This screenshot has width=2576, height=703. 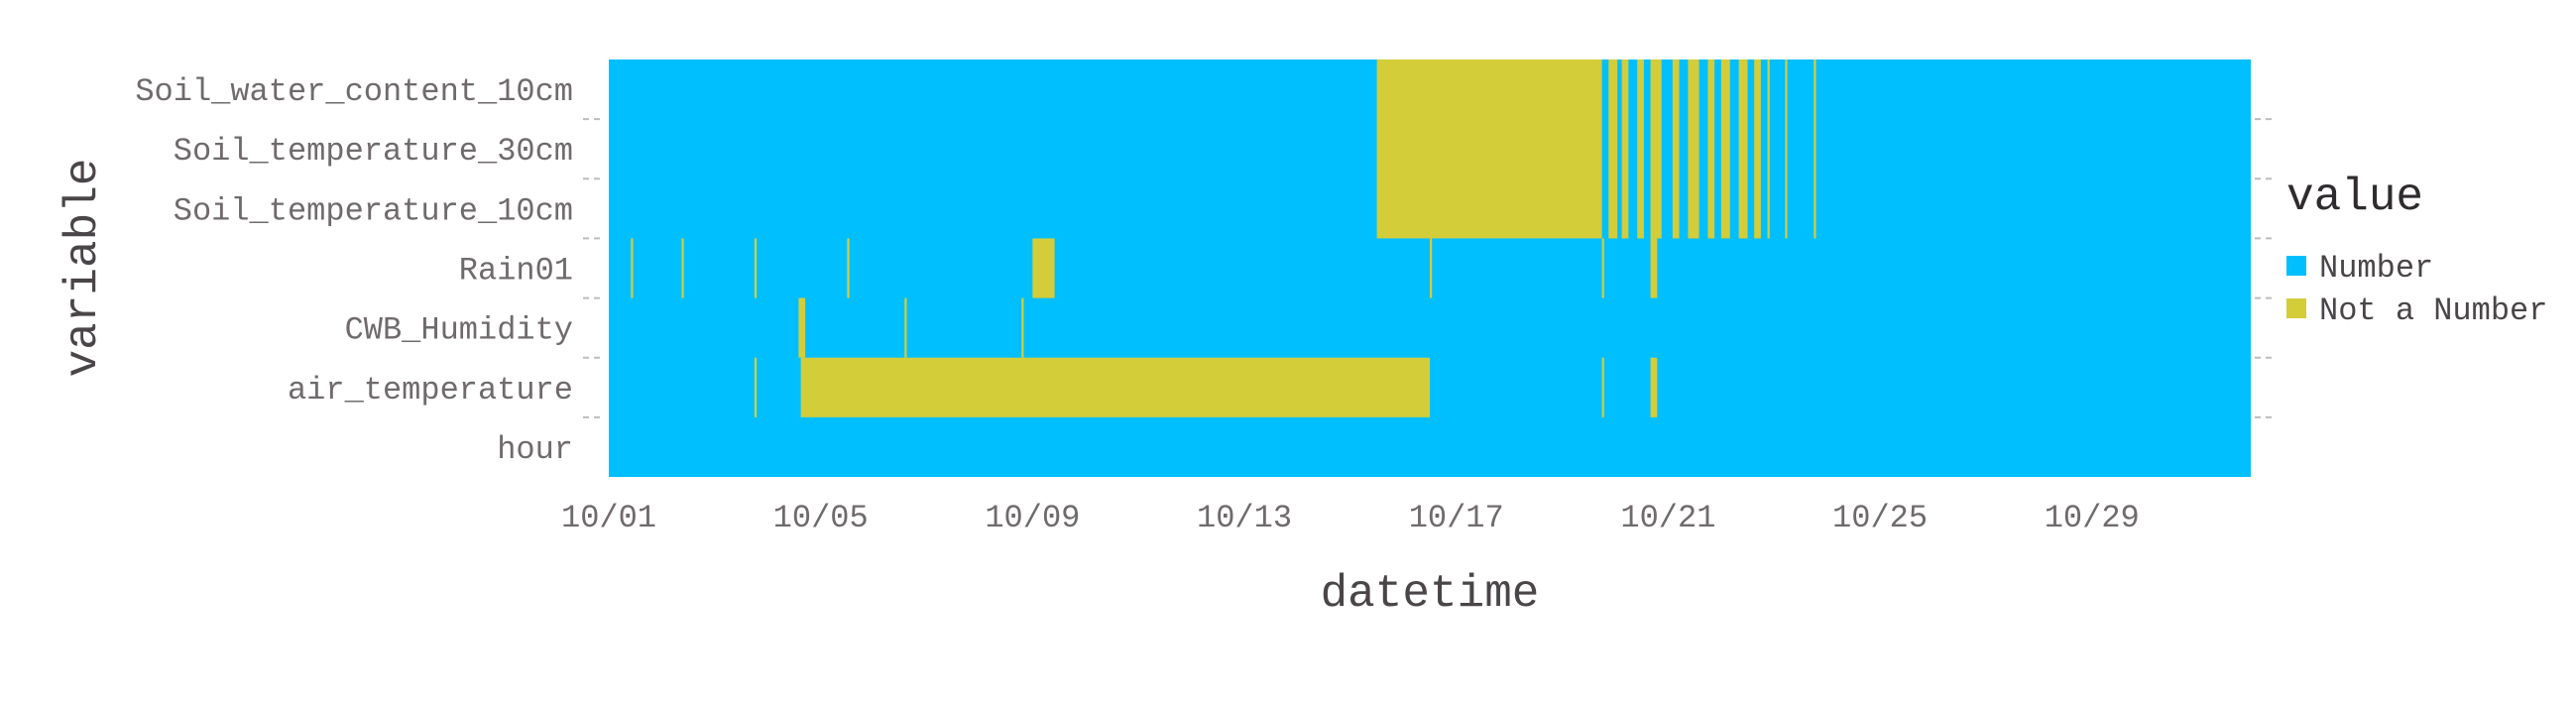 What do you see at coordinates (1667, 518) in the screenshot?
I see `x-tick-label-10-21: 10/21` at bounding box center [1667, 518].